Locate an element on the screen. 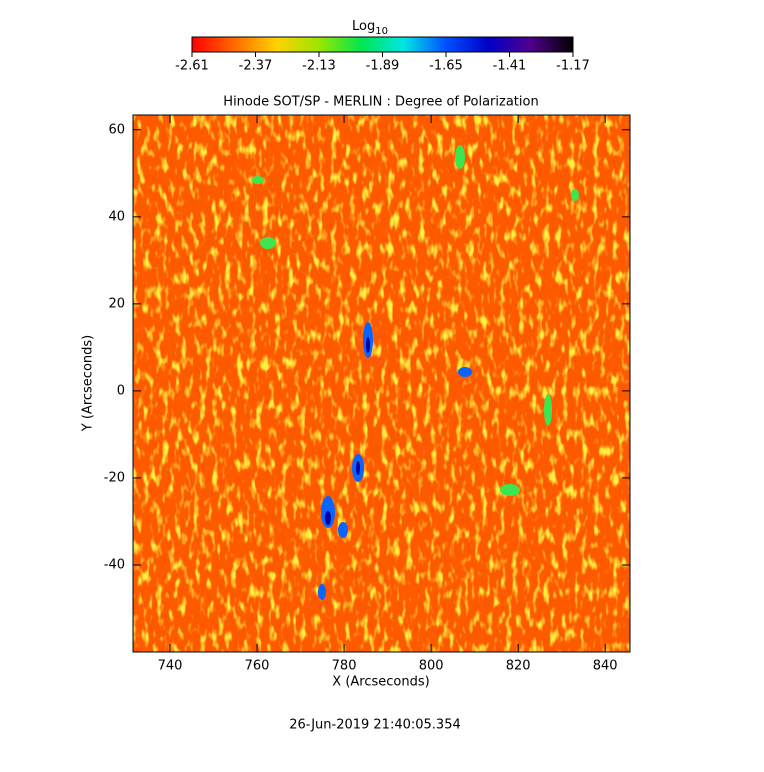 The image size is (764, 772). colorbar-label: Log10 is located at coordinates (370, 28).